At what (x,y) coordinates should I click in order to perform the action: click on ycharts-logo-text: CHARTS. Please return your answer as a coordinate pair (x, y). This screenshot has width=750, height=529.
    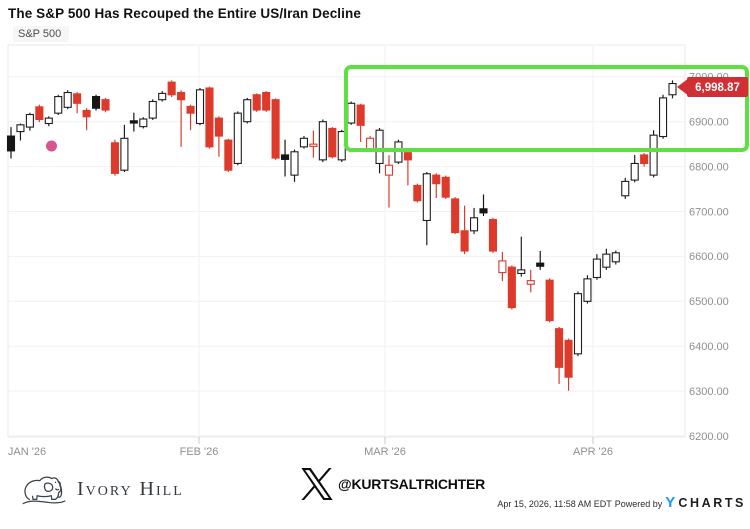
    Looking at the image, I should click on (712, 503).